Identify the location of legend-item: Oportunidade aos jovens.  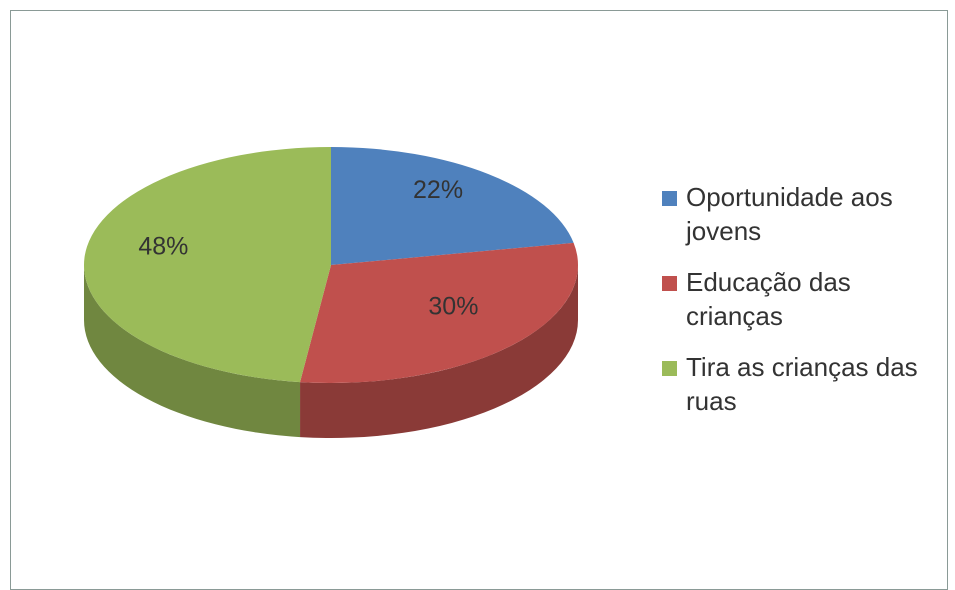
(807, 214).